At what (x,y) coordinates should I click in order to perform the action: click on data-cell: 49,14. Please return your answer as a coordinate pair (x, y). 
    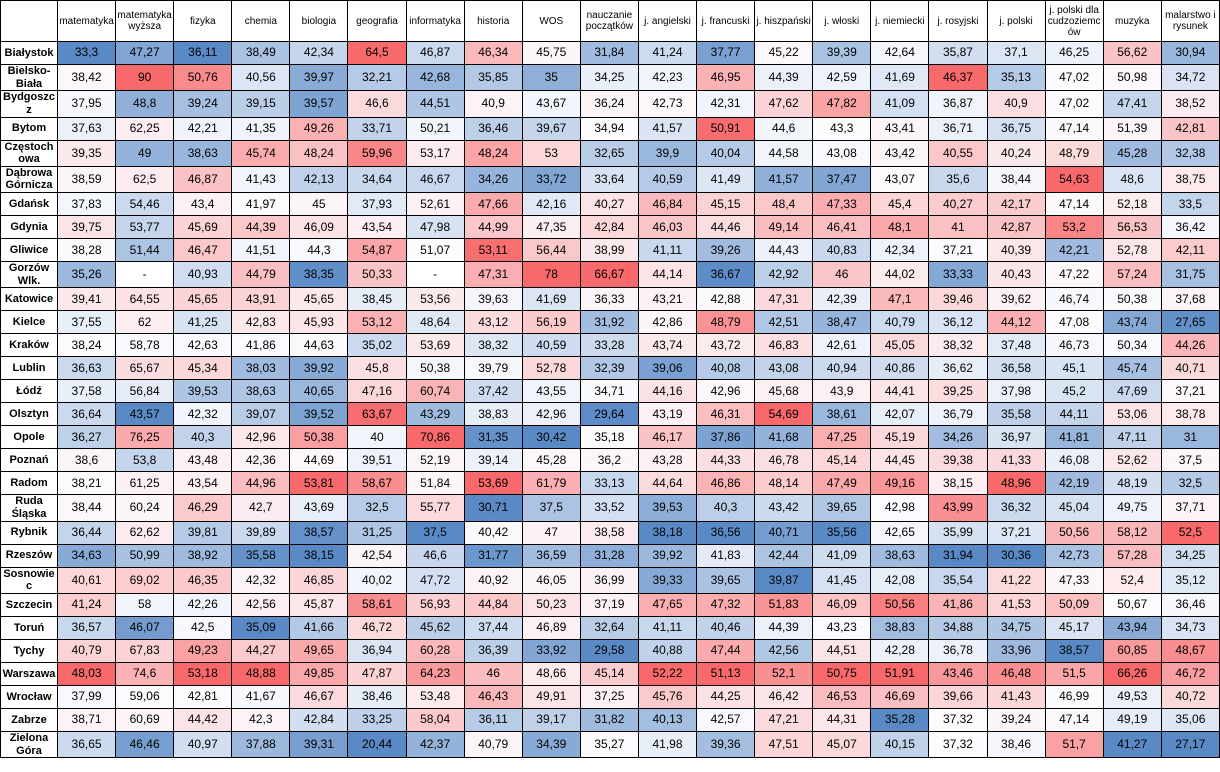
    Looking at the image, I should click on (784, 227).